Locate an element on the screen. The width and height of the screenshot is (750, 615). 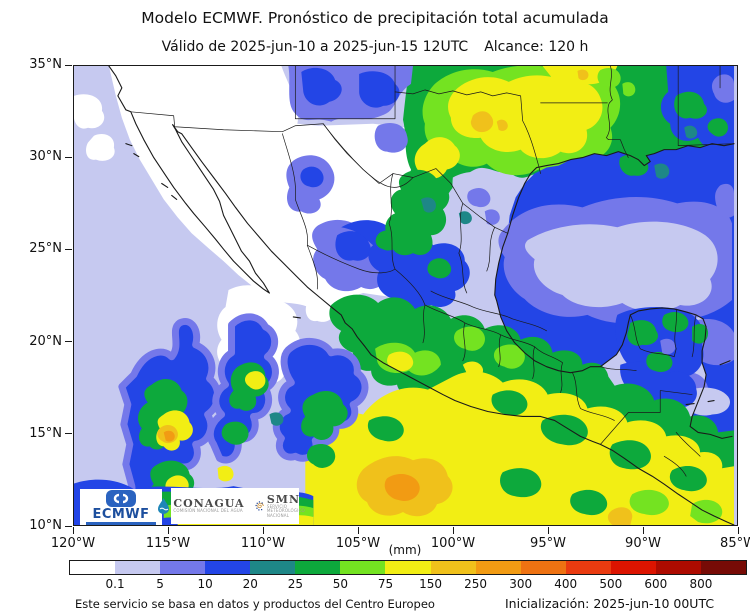
precip-south-yellow is located at coordinates (520, 448).